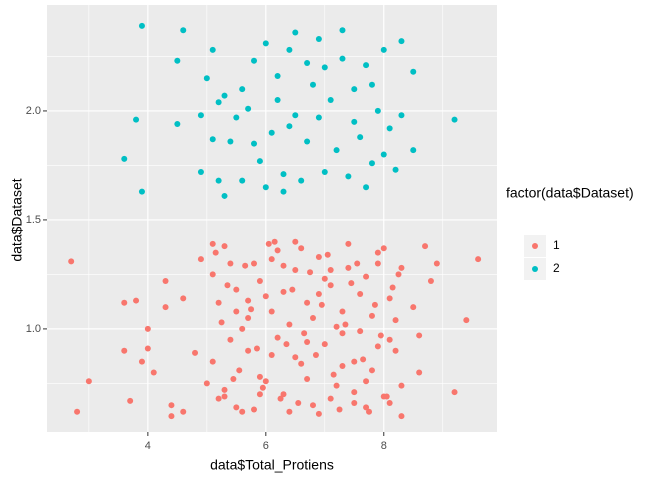 This screenshot has height=480, width=672. I want to click on legend-label: 1, so click(556, 245).